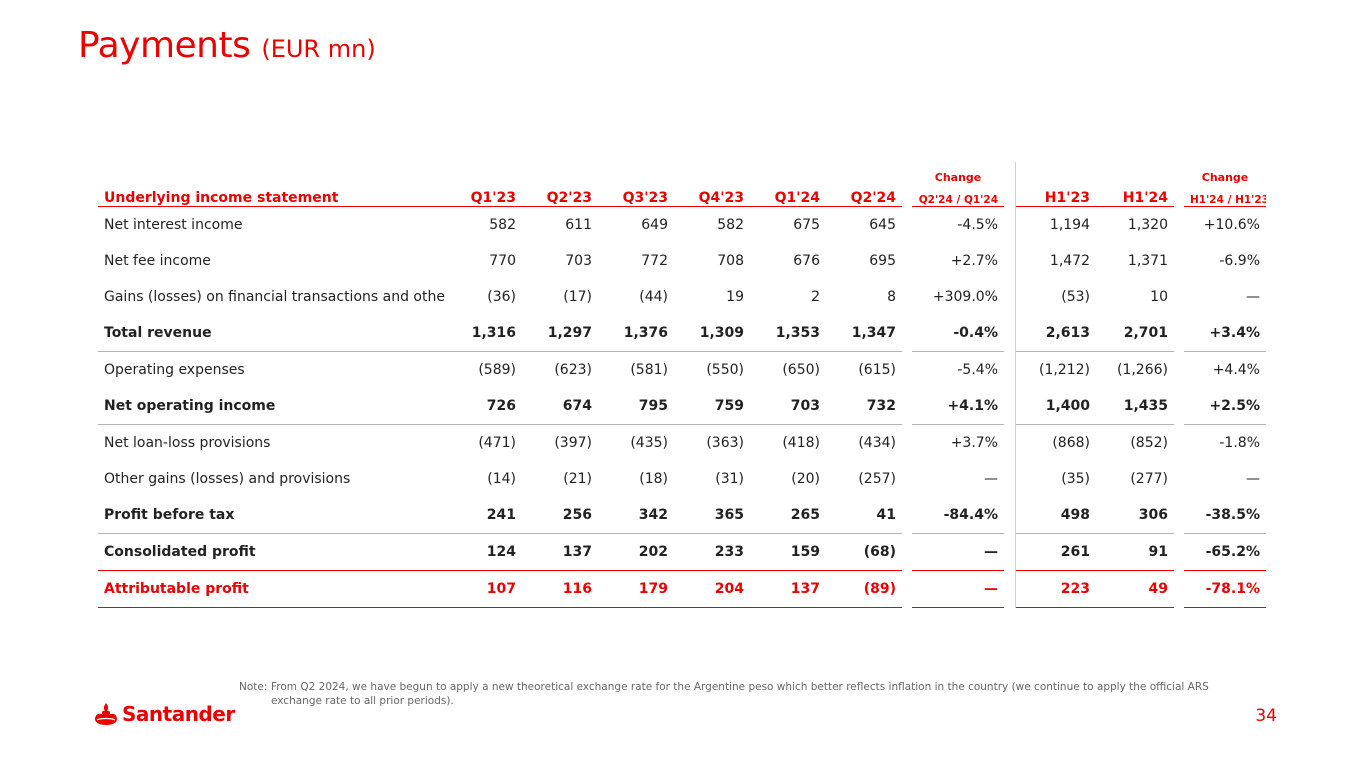  Describe the element at coordinates (1056, 589) in the screenshot. I see `cell-h1-23: 223` at that location.